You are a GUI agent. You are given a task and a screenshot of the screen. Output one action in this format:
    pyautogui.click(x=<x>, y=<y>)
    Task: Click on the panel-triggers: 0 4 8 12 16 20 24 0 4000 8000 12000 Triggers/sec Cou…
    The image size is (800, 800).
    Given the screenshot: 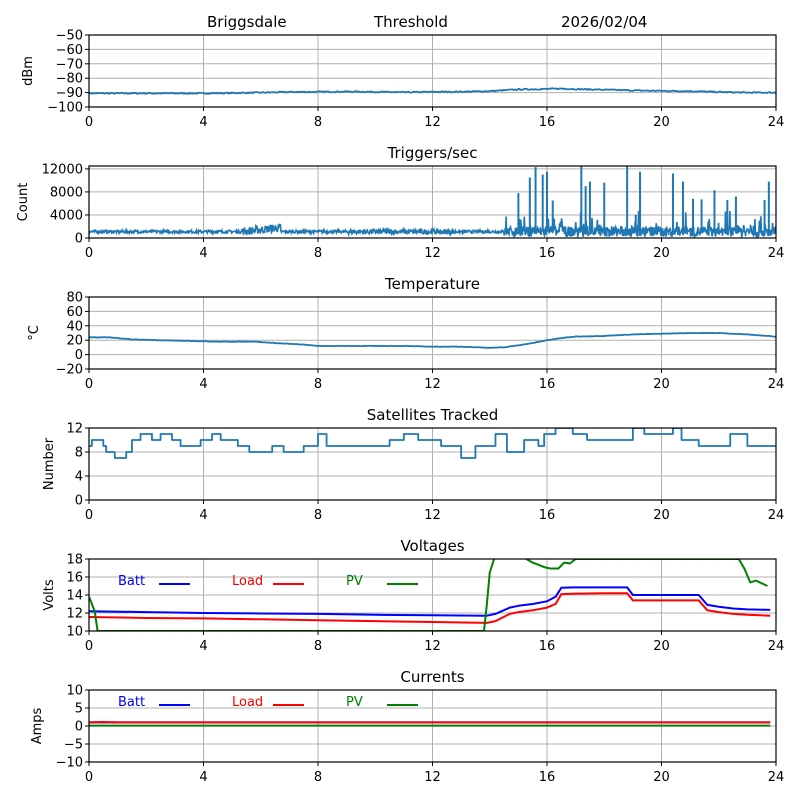 What is the action you would take?
    pyautogui.click(x=400, y=202)
    